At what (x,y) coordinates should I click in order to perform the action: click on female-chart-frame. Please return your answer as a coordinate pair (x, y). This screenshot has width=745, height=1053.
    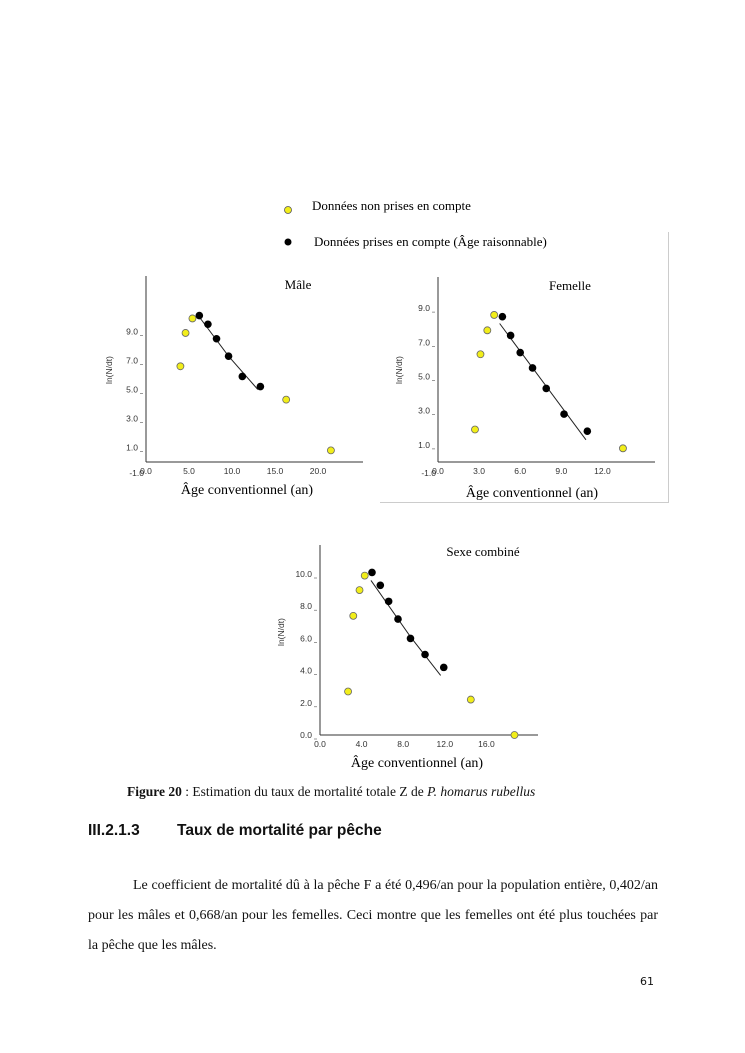
    Looking at the image, I should click on (524, 367).